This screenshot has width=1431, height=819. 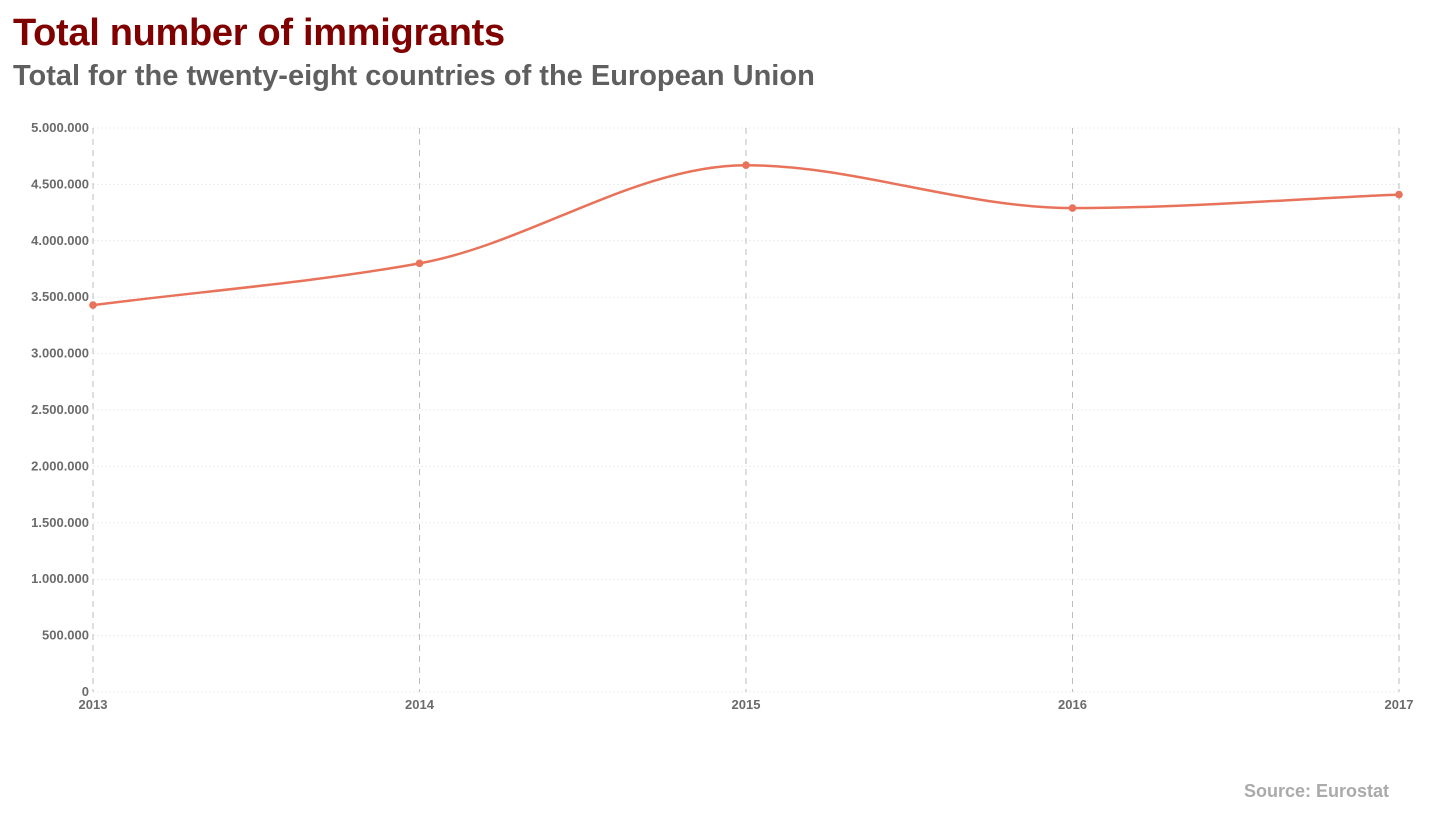 I want to click on x-tick-label: 2016, so click(x=1072, y=704).